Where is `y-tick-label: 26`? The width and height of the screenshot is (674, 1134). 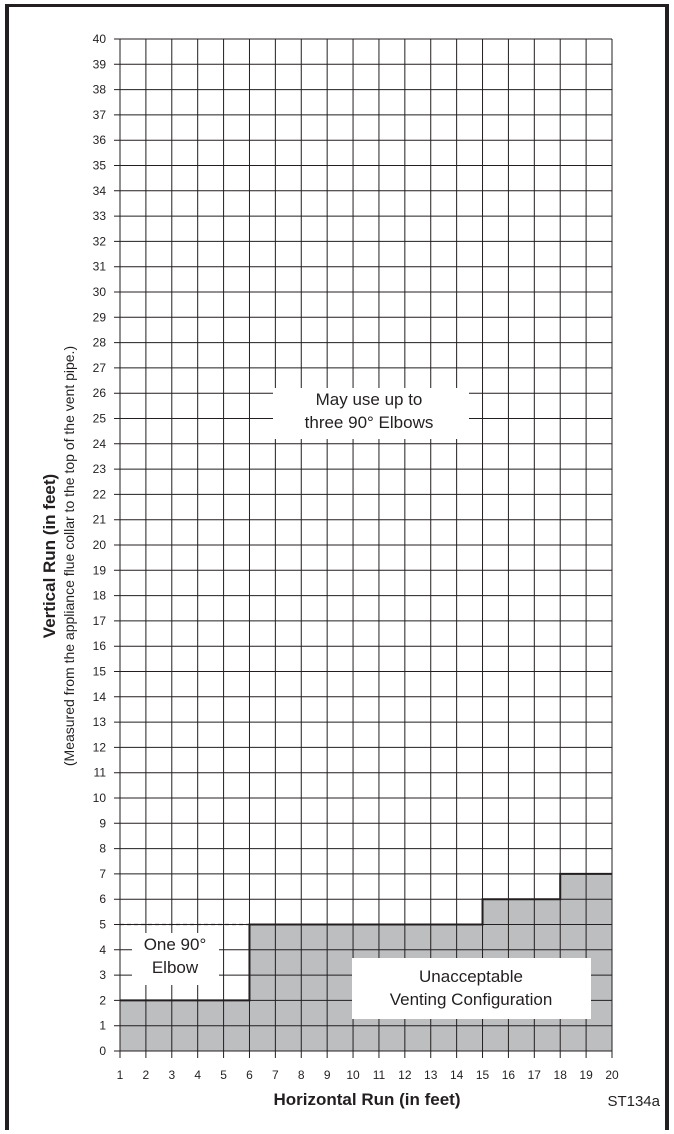 y-tick-label: 26 is located at coordinates (100, 393).